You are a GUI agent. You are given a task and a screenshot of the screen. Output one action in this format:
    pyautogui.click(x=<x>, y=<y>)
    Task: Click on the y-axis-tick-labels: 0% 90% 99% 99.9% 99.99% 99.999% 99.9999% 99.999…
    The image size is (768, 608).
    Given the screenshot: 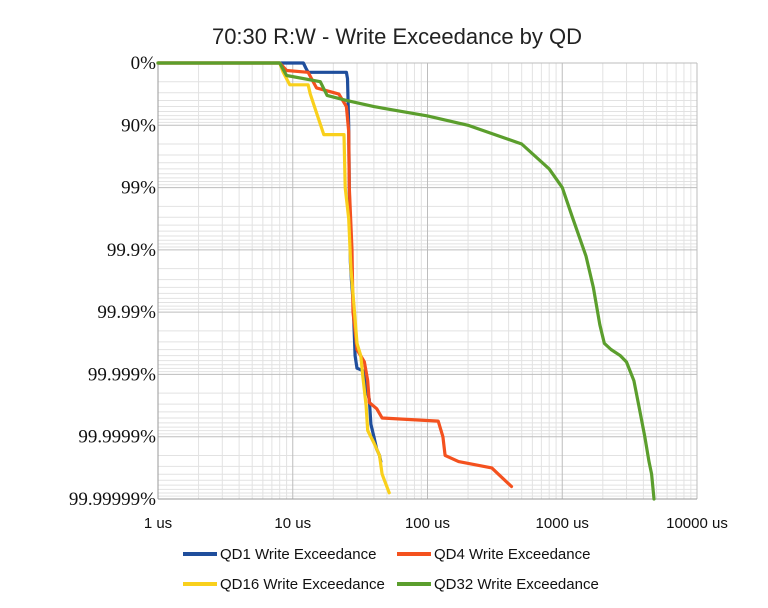 What is the action you would take?
    pyautogui.click(x=112, y=281)
    